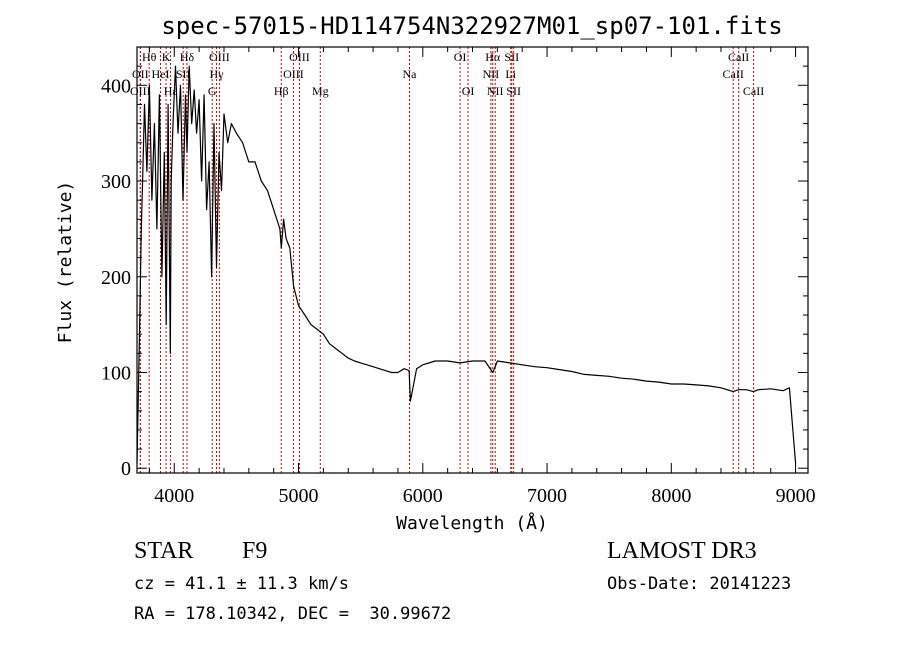 The image size is (900, 649). Describe the element at coordinates (423, 496) in the screenshot. I see `x-tick-label: 6000` at that location.